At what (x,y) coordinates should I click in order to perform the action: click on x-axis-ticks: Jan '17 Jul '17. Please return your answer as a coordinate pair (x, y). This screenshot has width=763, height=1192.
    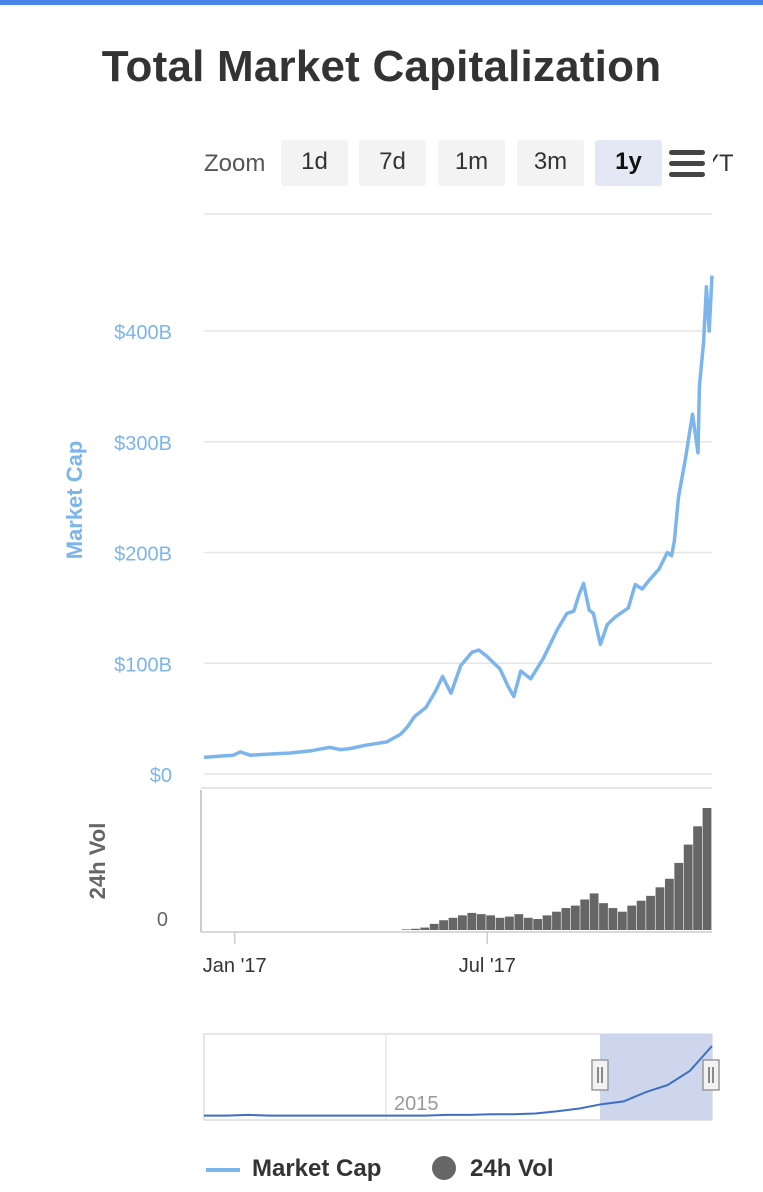
    Looking at the image, I should click on (359, 954).